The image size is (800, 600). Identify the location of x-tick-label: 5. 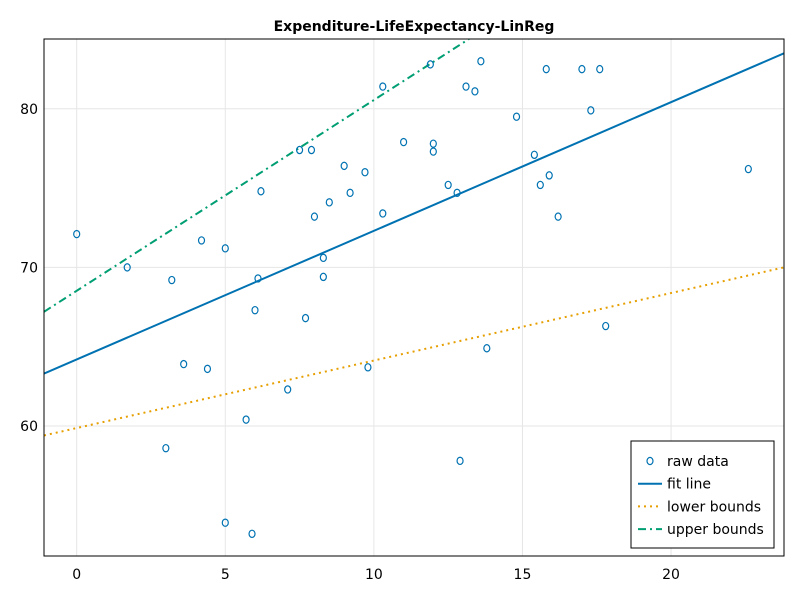
(225, 575).